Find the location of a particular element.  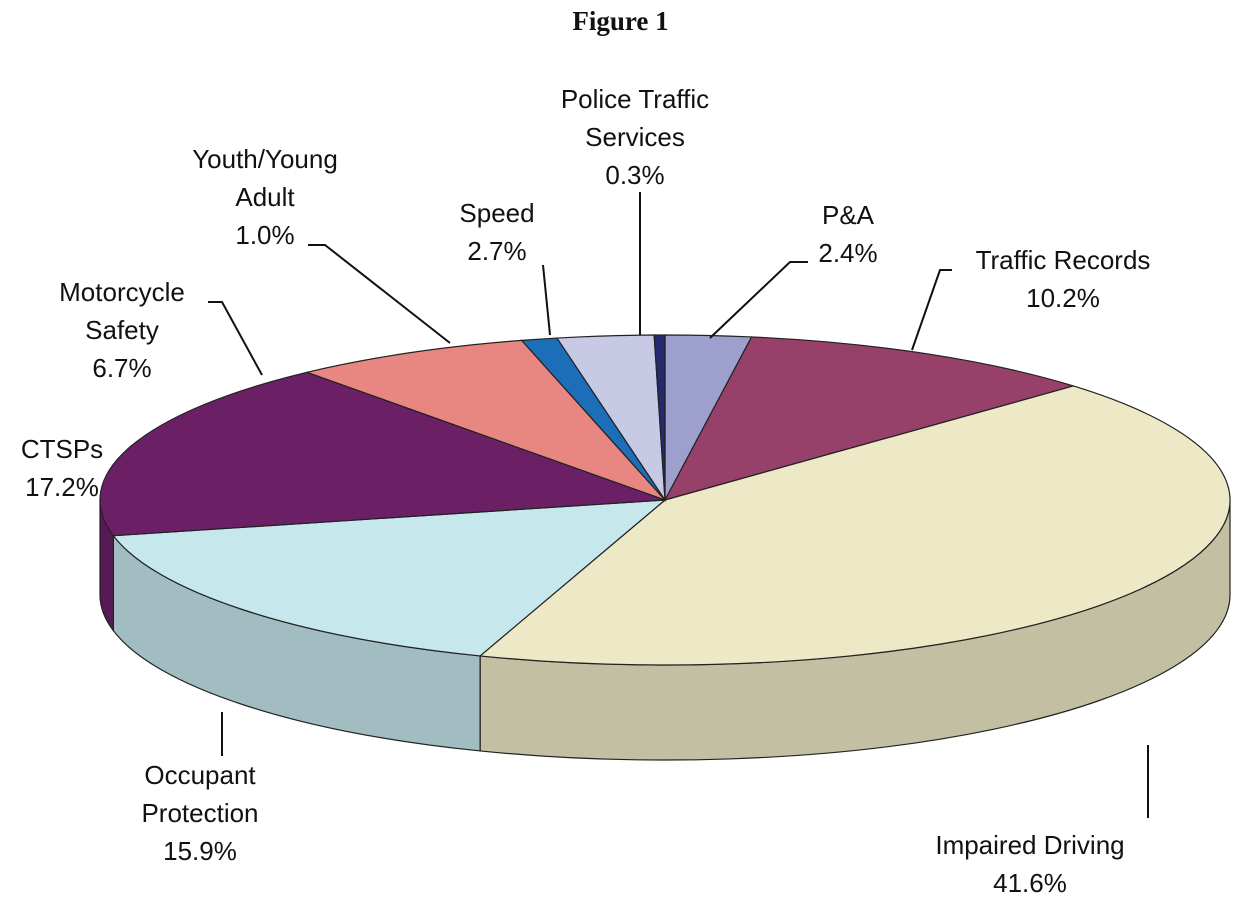

slice-label: Traffic Records 10.2% is located at coordinates (1063, 279).